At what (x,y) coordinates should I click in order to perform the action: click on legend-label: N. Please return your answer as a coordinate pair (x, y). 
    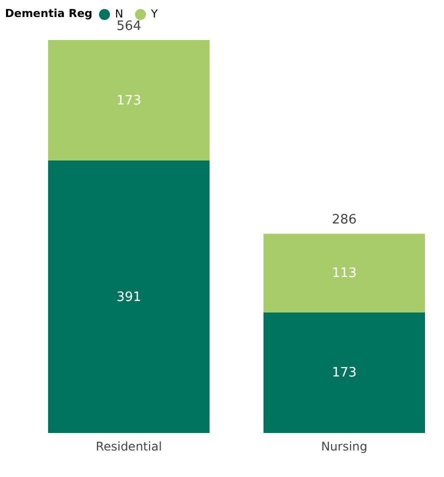
    Looking at the image, I should click on (119, 14).